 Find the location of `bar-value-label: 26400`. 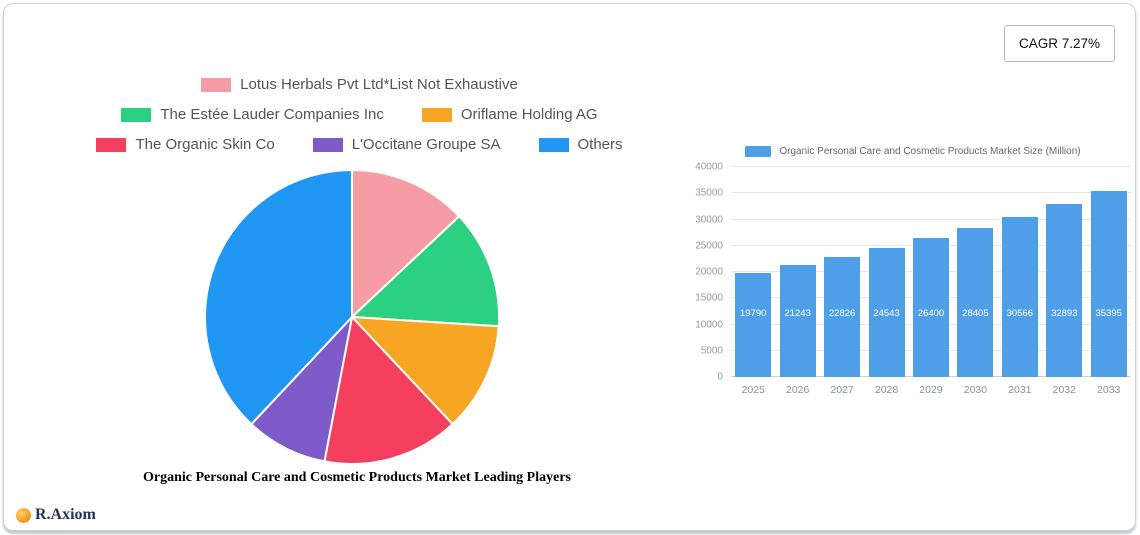

bar-value-label: 26400 is located at coordinates (931, 313).